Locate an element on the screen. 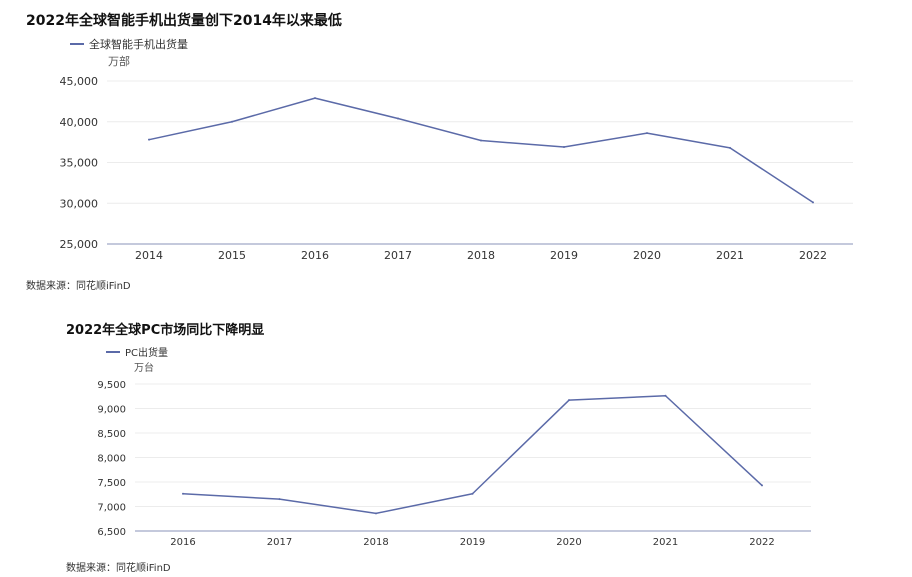 Image resolution: width=912 pixels, height=577 pixels. chart-2-y-tick-label: 8,500 is located at coordinates (111, 434).